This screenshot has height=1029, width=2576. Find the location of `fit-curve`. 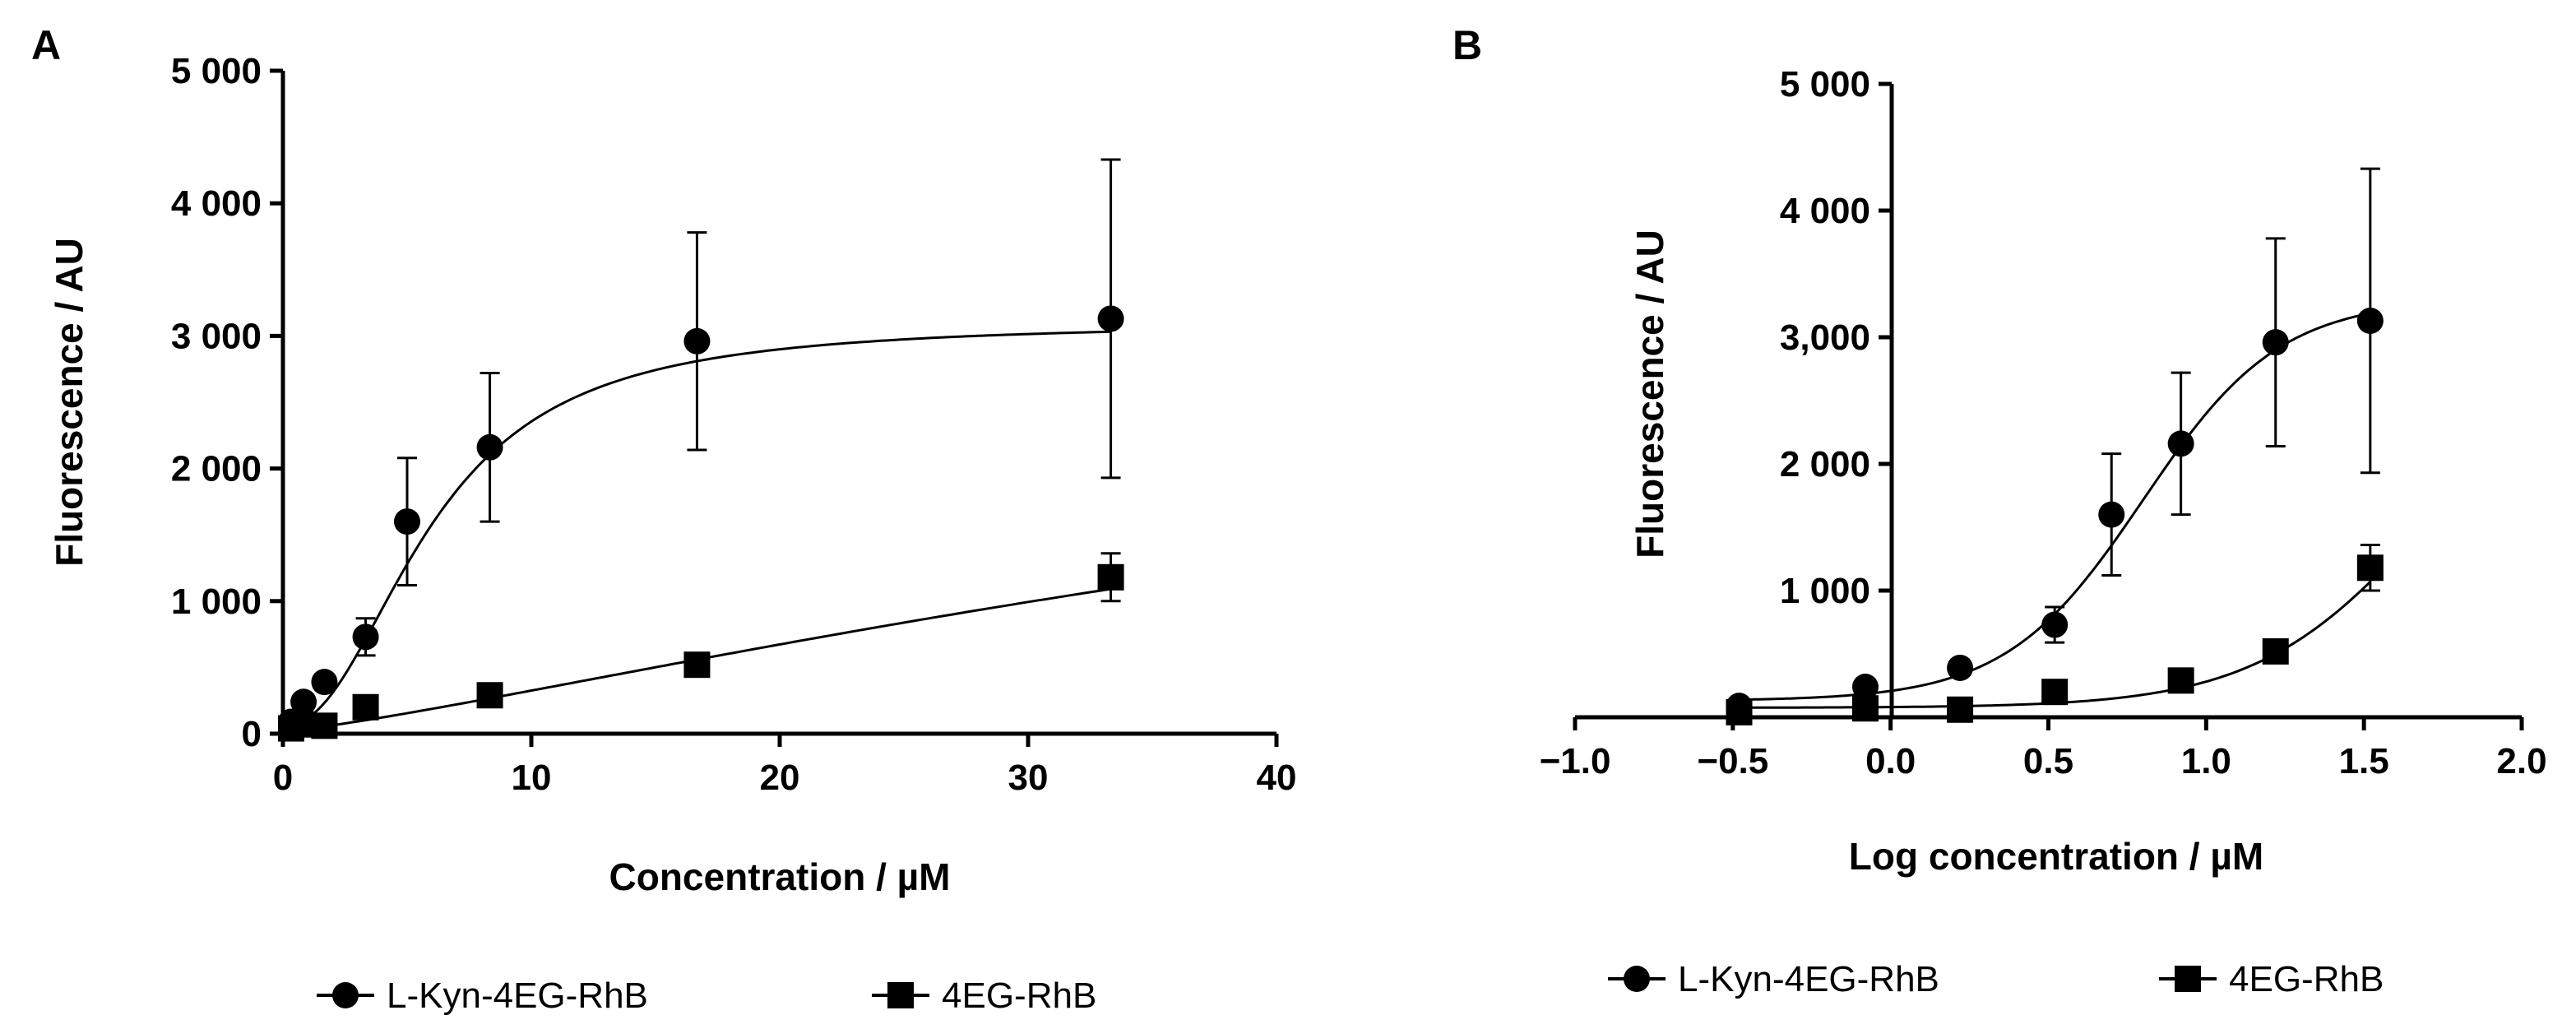

fit-curve is located at coordinates (701, 528).